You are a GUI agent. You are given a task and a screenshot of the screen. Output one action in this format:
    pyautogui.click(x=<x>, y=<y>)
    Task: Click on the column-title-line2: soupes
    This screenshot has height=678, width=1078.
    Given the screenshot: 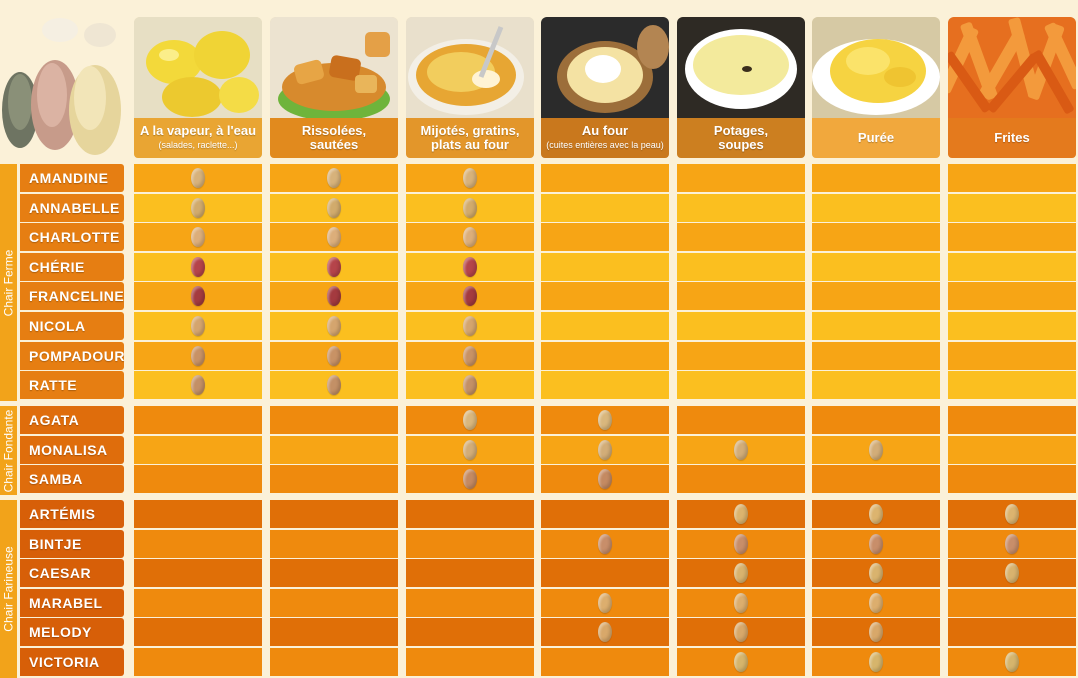 What is the action you would take?
    pyautogui.click(x=741, y=144)
    